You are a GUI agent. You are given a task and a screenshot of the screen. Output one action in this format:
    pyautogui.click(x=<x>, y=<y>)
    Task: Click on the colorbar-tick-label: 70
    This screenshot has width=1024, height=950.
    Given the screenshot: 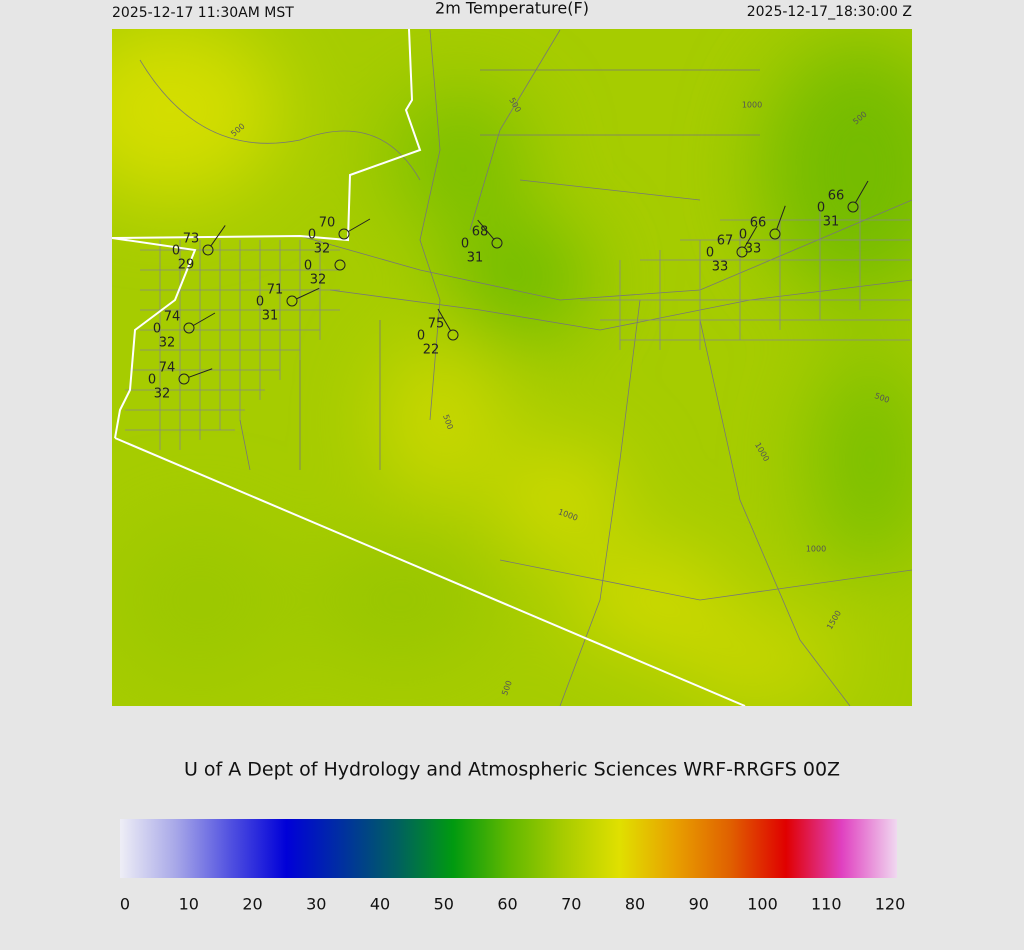 What is the action you would take?
    pyautogui.click(x=571, y=904)
    